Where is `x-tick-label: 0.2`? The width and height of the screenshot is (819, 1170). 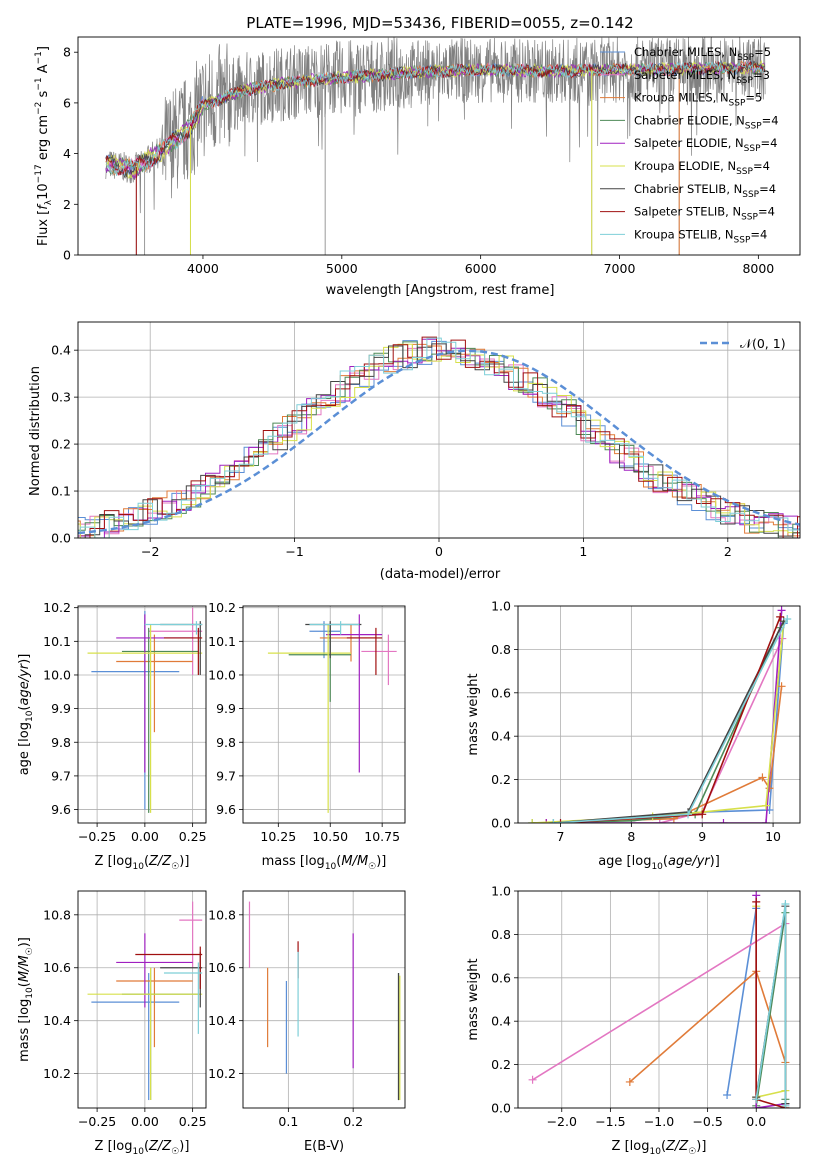
x-tick-label: 0.2 is located at coordinates (353, 1121).